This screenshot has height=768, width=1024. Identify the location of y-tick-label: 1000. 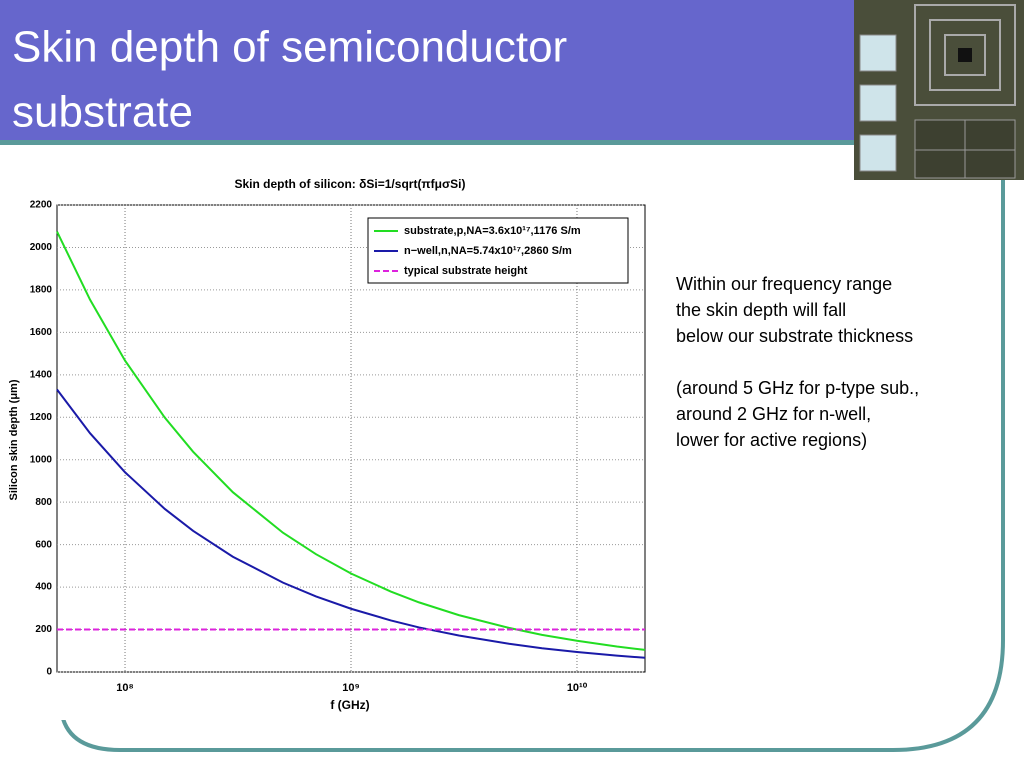
(41, 459).